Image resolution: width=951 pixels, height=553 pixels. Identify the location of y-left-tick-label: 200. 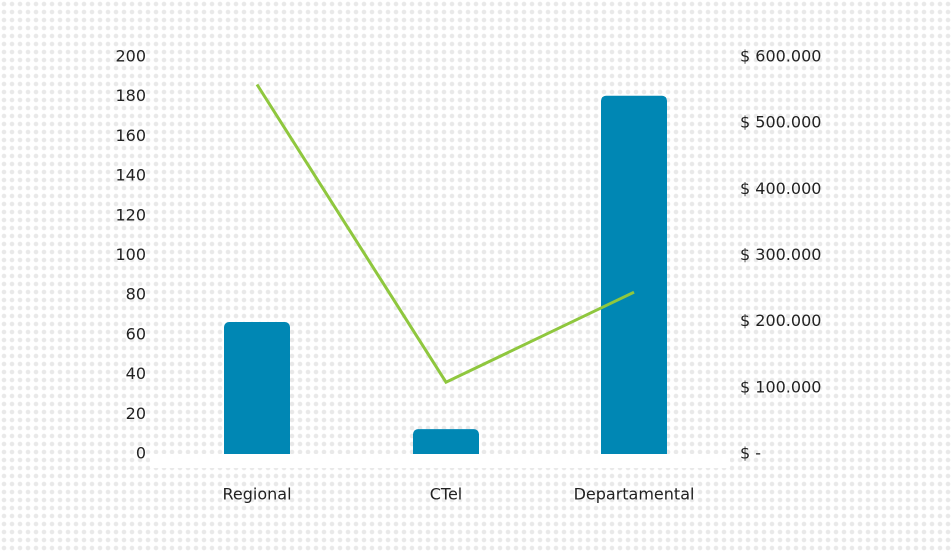
(130, 56).